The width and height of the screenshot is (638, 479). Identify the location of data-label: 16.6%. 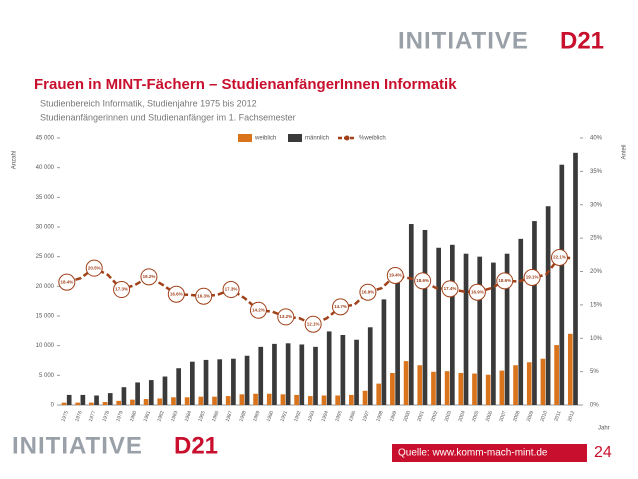
(176, 293).